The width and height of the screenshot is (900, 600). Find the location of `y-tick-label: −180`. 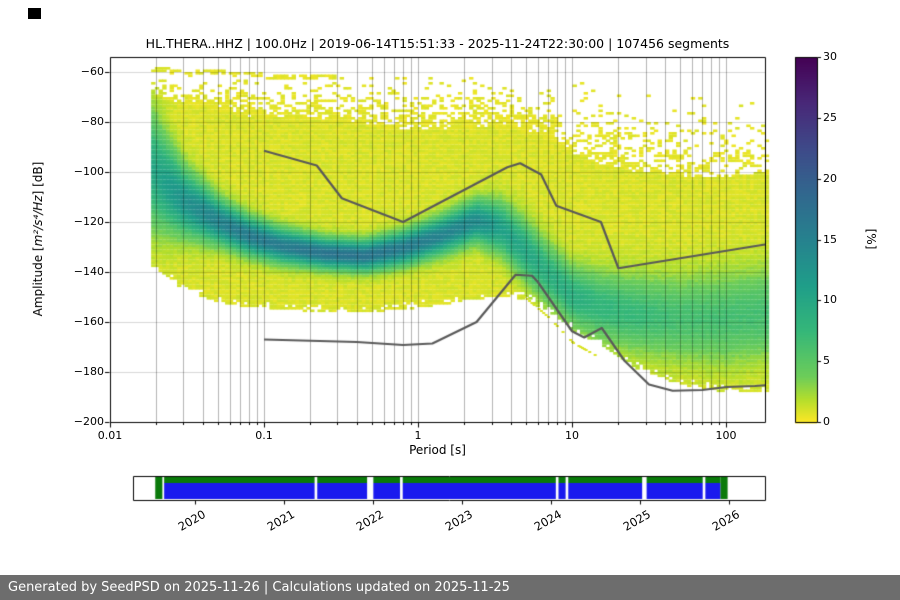

y-tick-label: −180 is located at coordinates (88, 371).